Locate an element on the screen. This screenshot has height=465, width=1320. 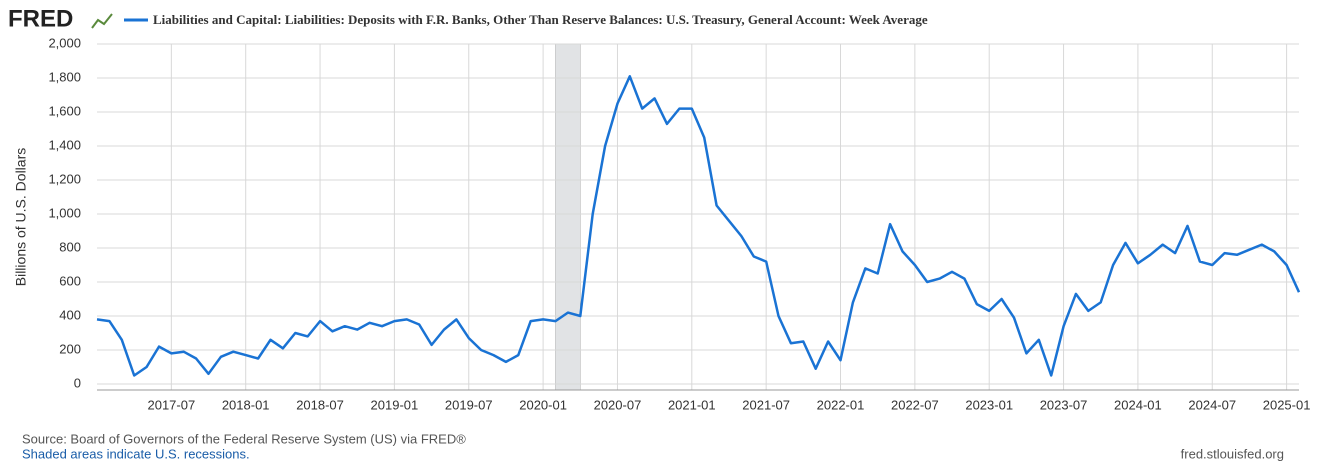
y-tick-label: 1,800 is located at coordinates (64, 76).